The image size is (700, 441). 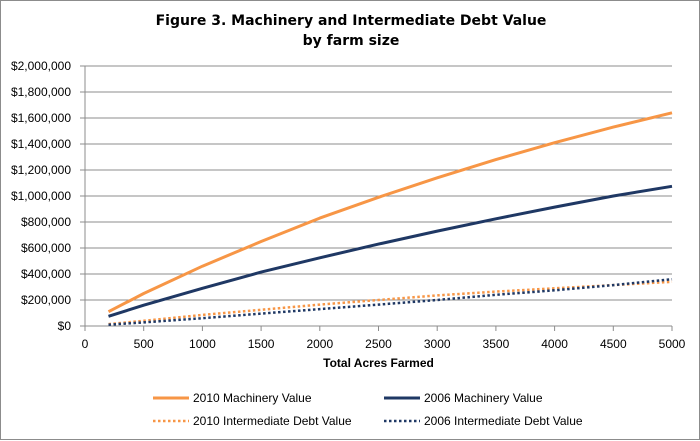 What do you see at coordinates (41, 170) in the screenshot?
I see `y-tick-label: $1,200,000` at bounding box center [41, 170].